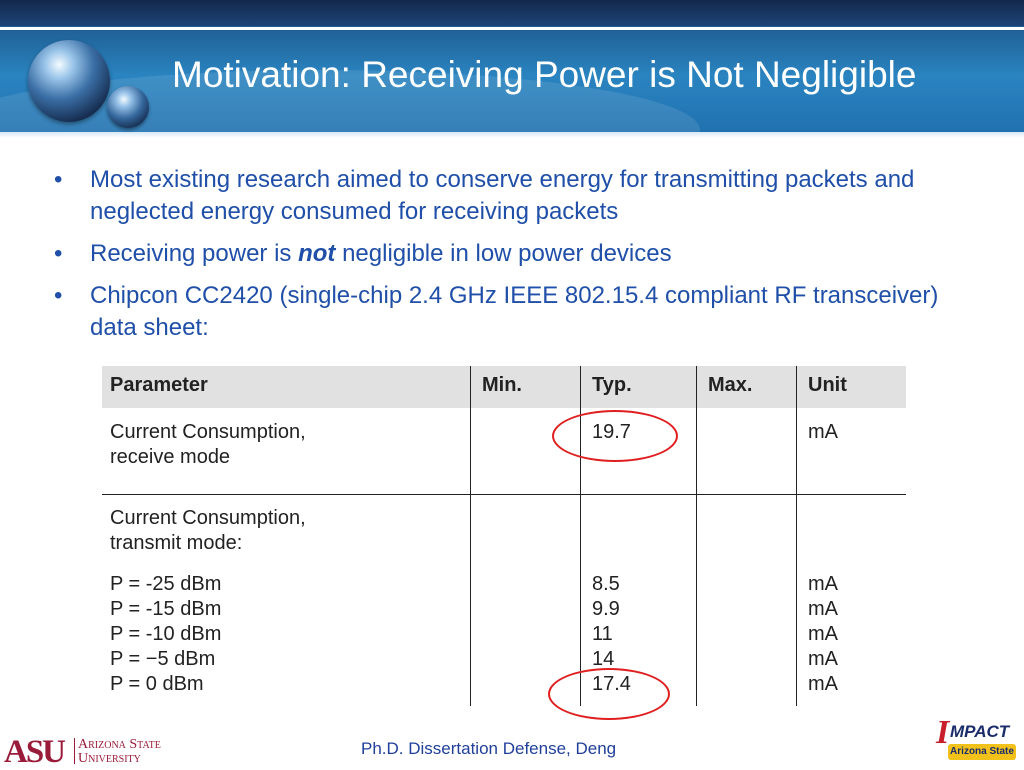  What do you see at coordinates (730, 385) in the screenshot?
I see `header-max: Max.` at bounding box center [730, 385].